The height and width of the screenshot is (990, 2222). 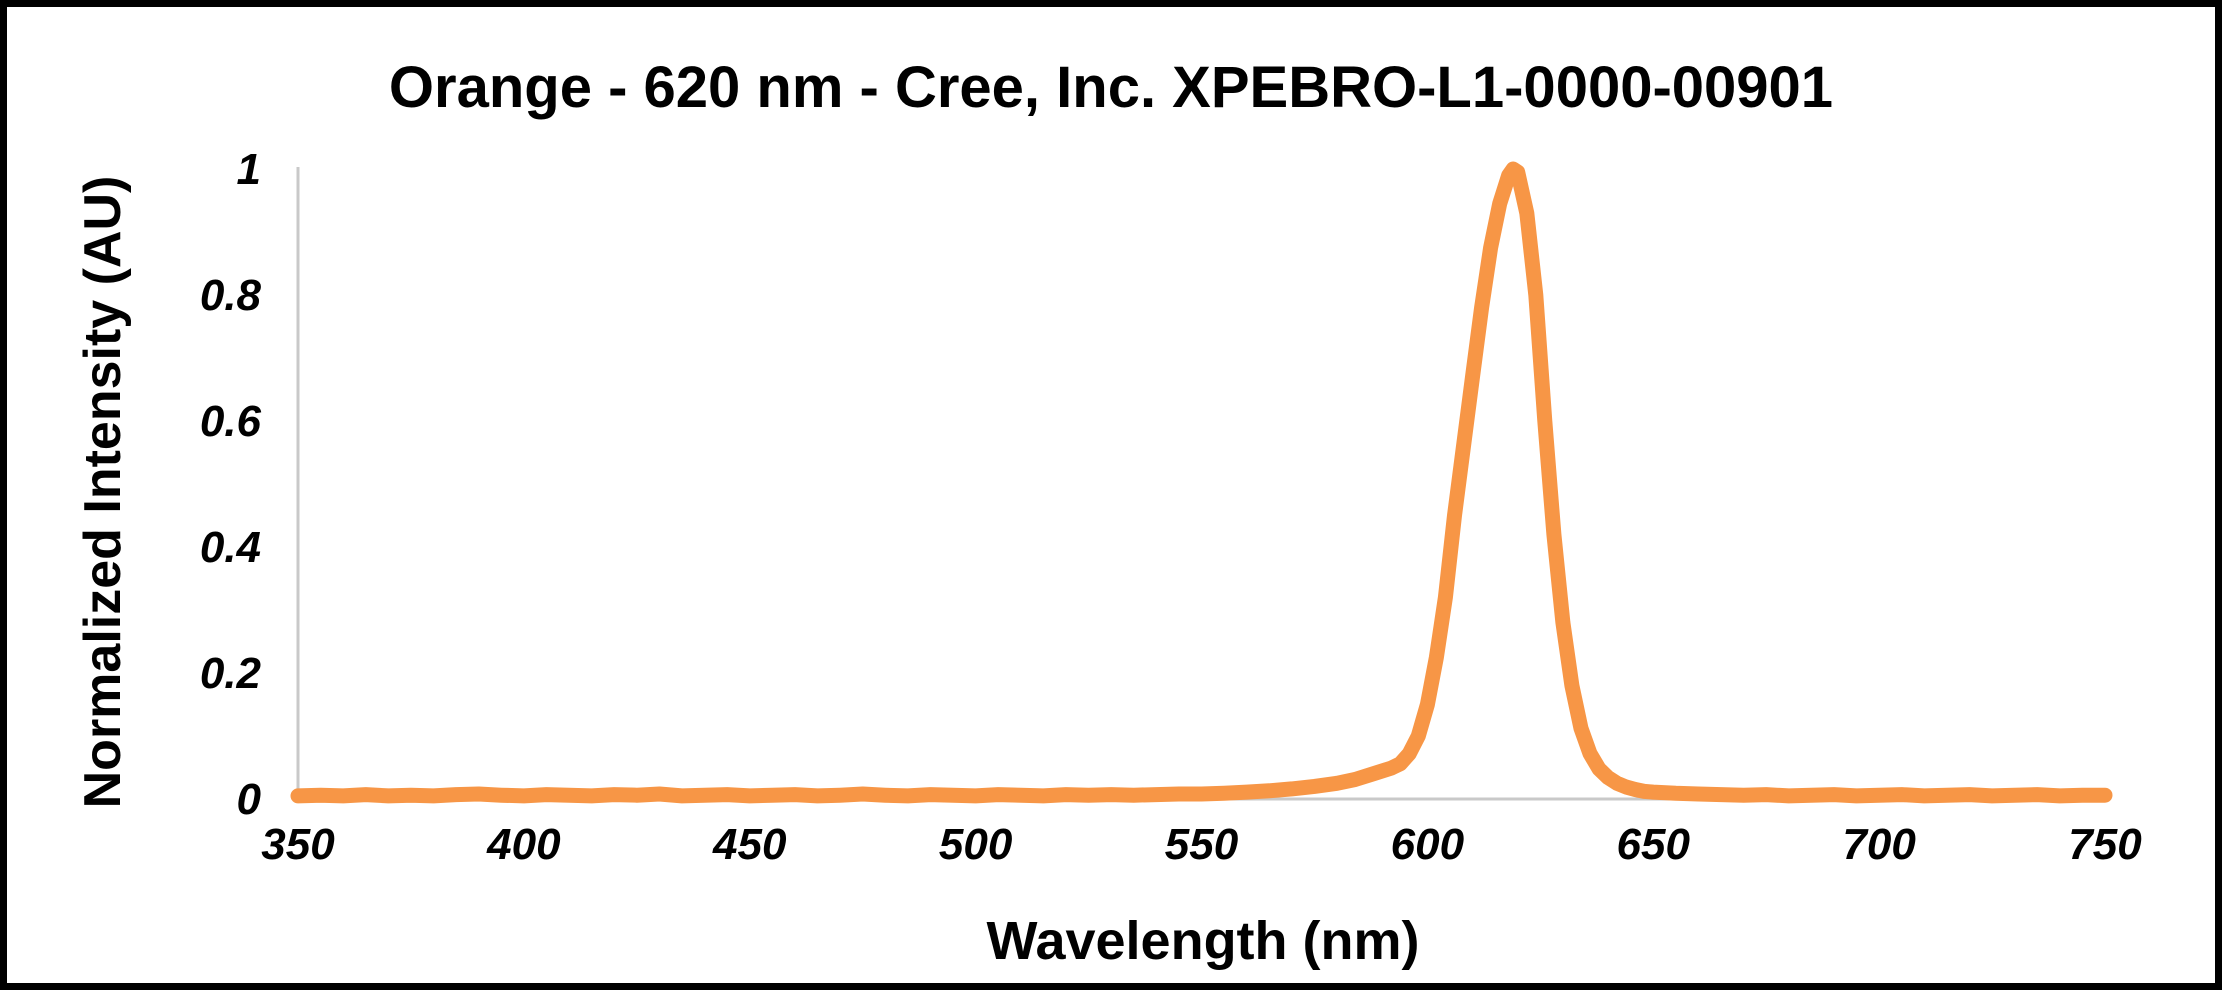 What do you see at coordinates (249, 169) in the screenshot?
I see `y-tick-label: 1` at bounding box center [249, 169].